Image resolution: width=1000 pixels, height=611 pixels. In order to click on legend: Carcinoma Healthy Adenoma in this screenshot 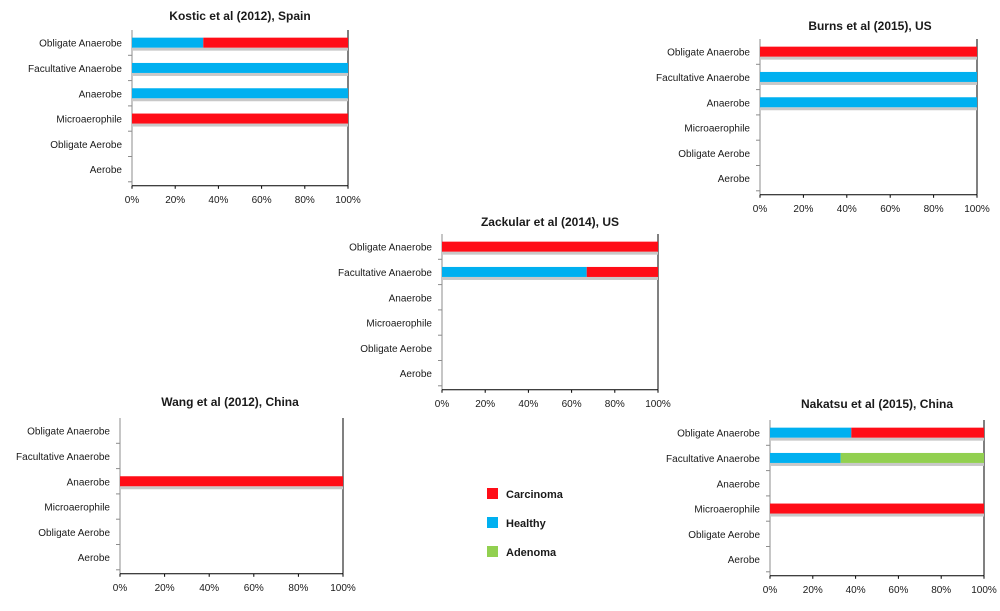, I will do `click(525, 523)`.